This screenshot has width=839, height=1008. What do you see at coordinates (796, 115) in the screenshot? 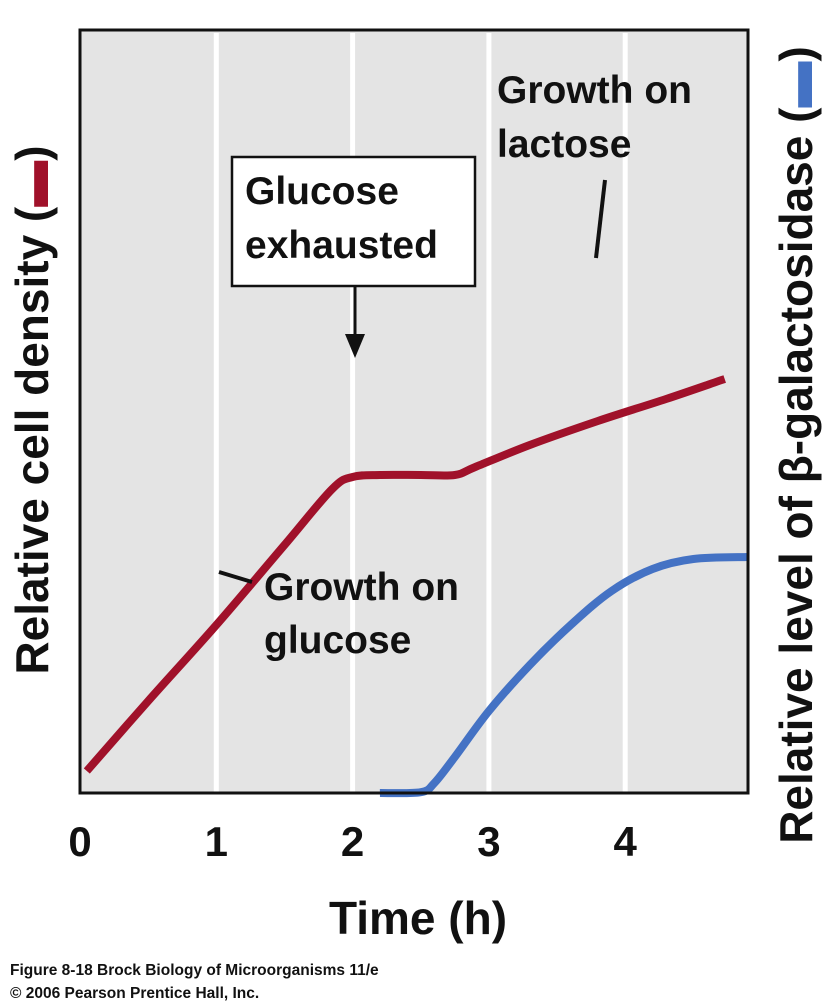
I see `right-y-axis-paren-open: (` at bounding box center [796, 115].